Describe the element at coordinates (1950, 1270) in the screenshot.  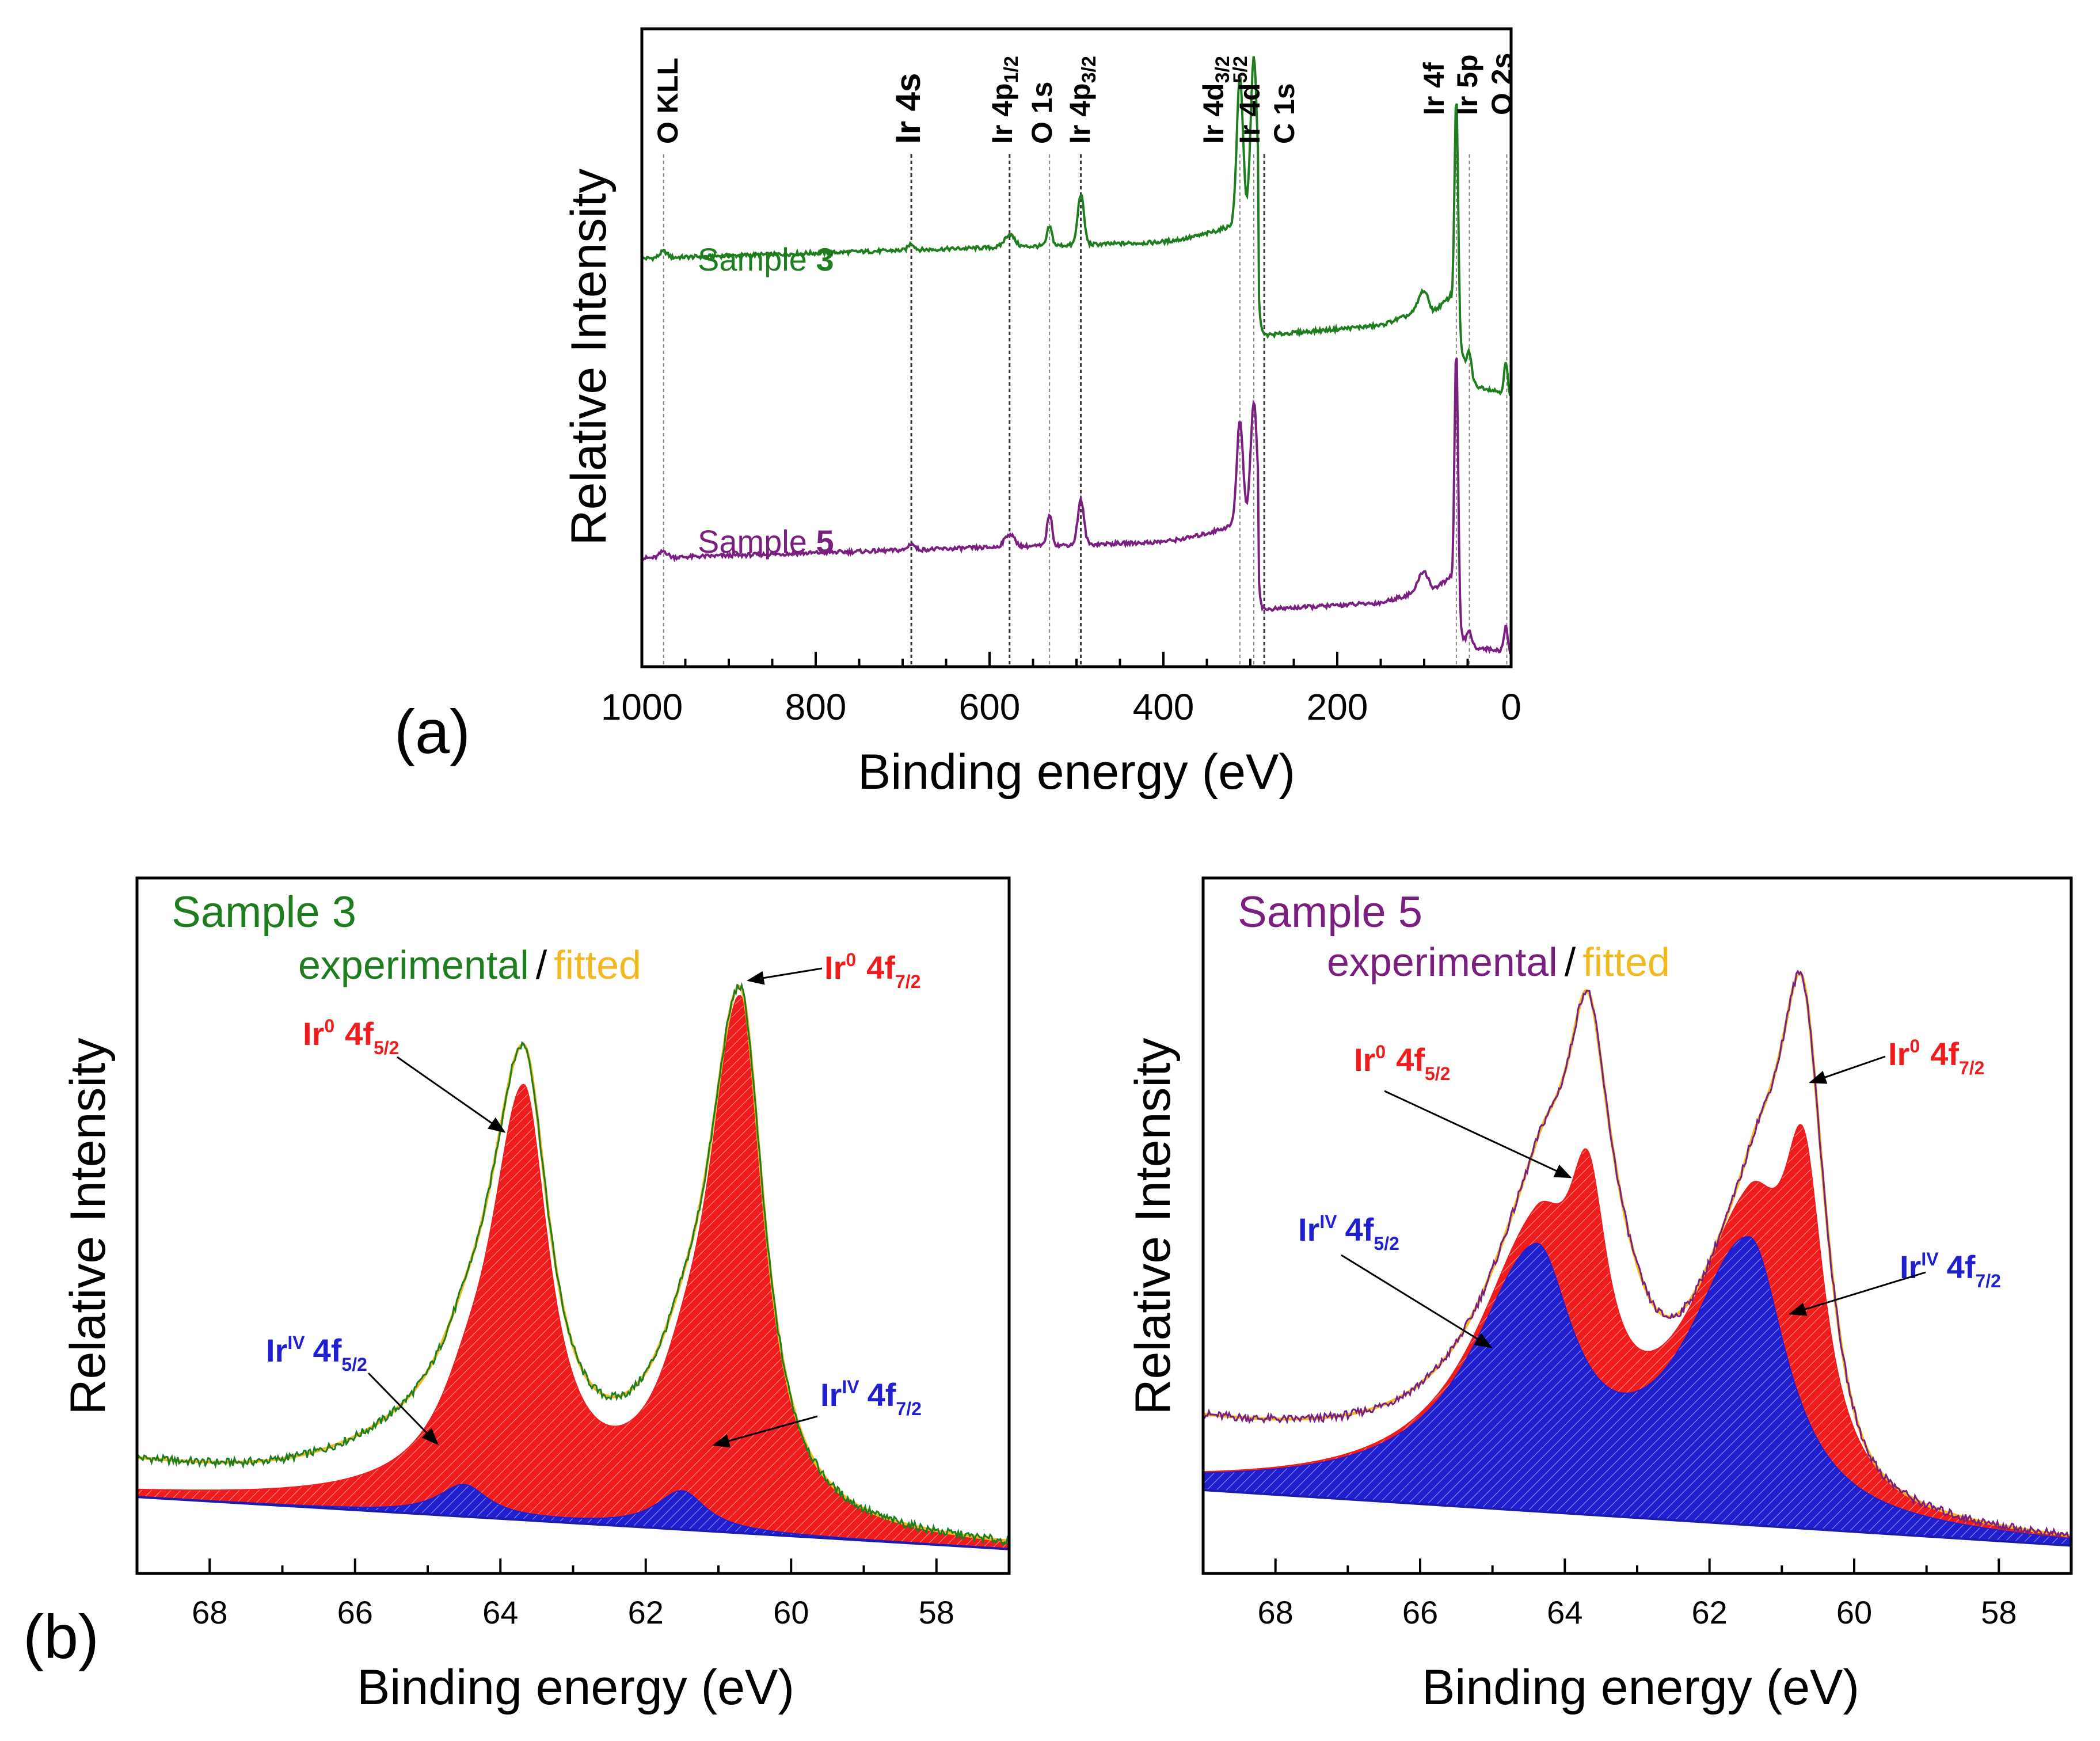
I see `label-iriv-4f72-s5: IrIV 4f7/2` at that location.